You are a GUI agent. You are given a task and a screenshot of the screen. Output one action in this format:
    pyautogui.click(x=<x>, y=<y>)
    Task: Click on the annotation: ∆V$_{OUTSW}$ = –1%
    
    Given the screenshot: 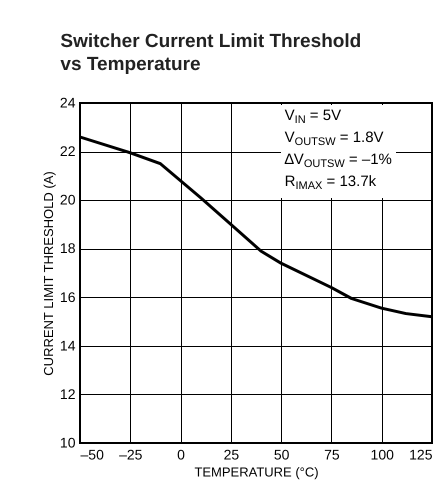 What is the action you would take?
    pyautogui.click(x=338, y=161)
    